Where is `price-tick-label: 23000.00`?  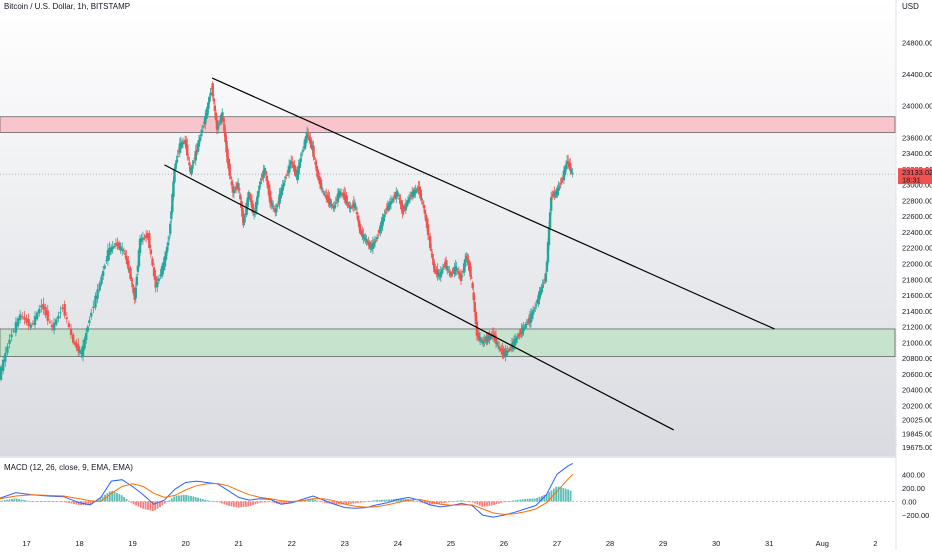
price-tick-label: 23000.00 is located at coordinates (917, 185).